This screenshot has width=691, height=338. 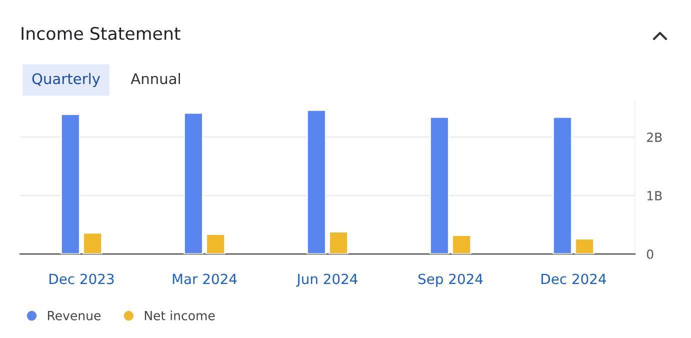 I want to click on chart-title: Income Statement, so click(x=101, y=33).